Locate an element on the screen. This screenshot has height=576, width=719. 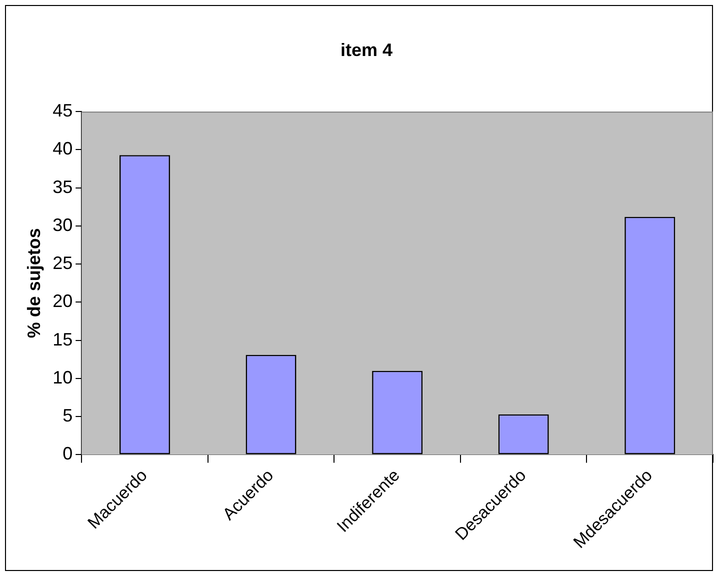
y-tick-label: 30 is located at coordinates (62, 224).